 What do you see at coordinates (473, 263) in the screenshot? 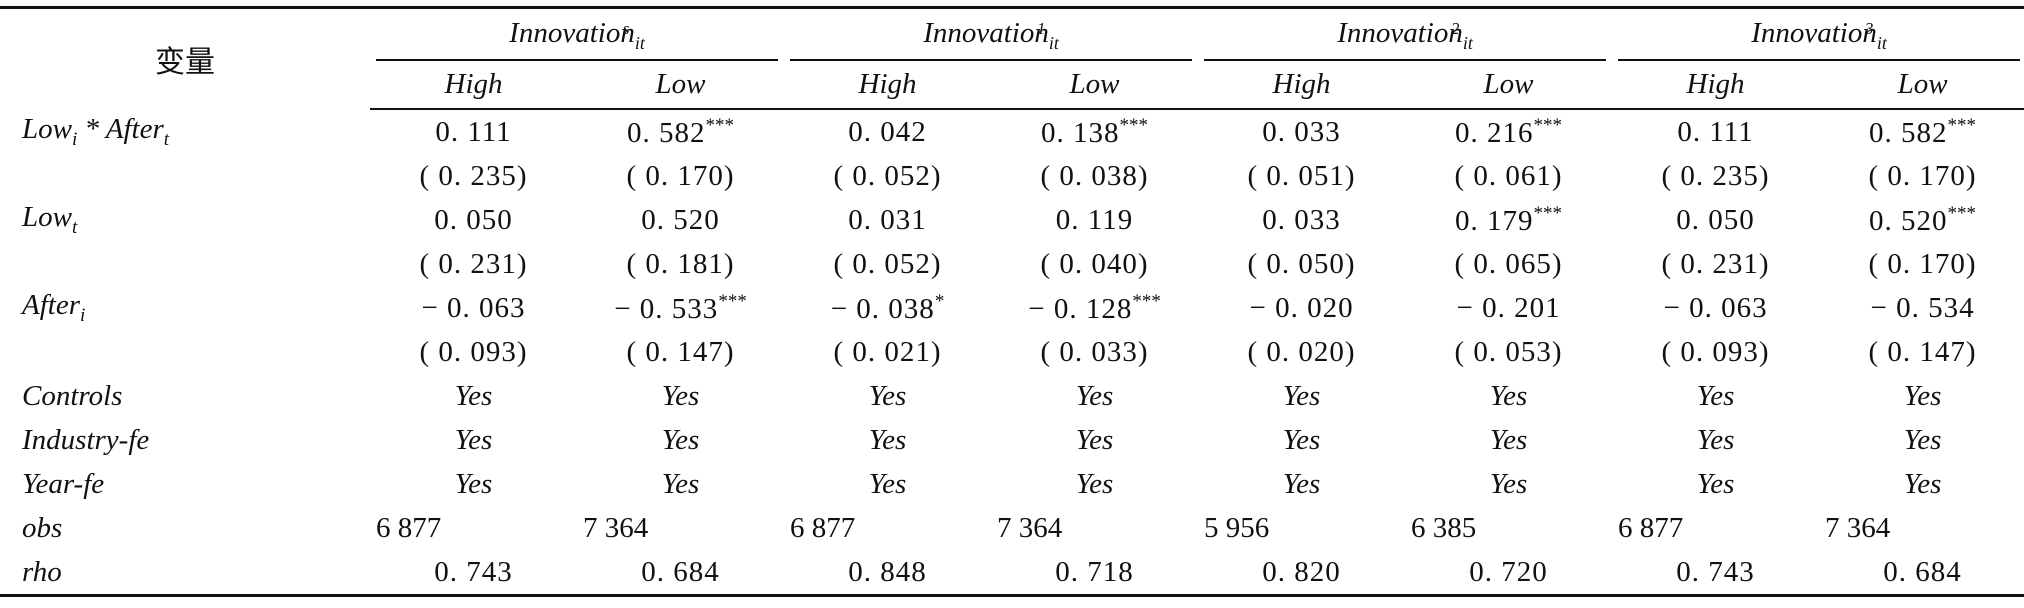
I see `value-text: ( 0. 231)` at bounding box center [473, 263].